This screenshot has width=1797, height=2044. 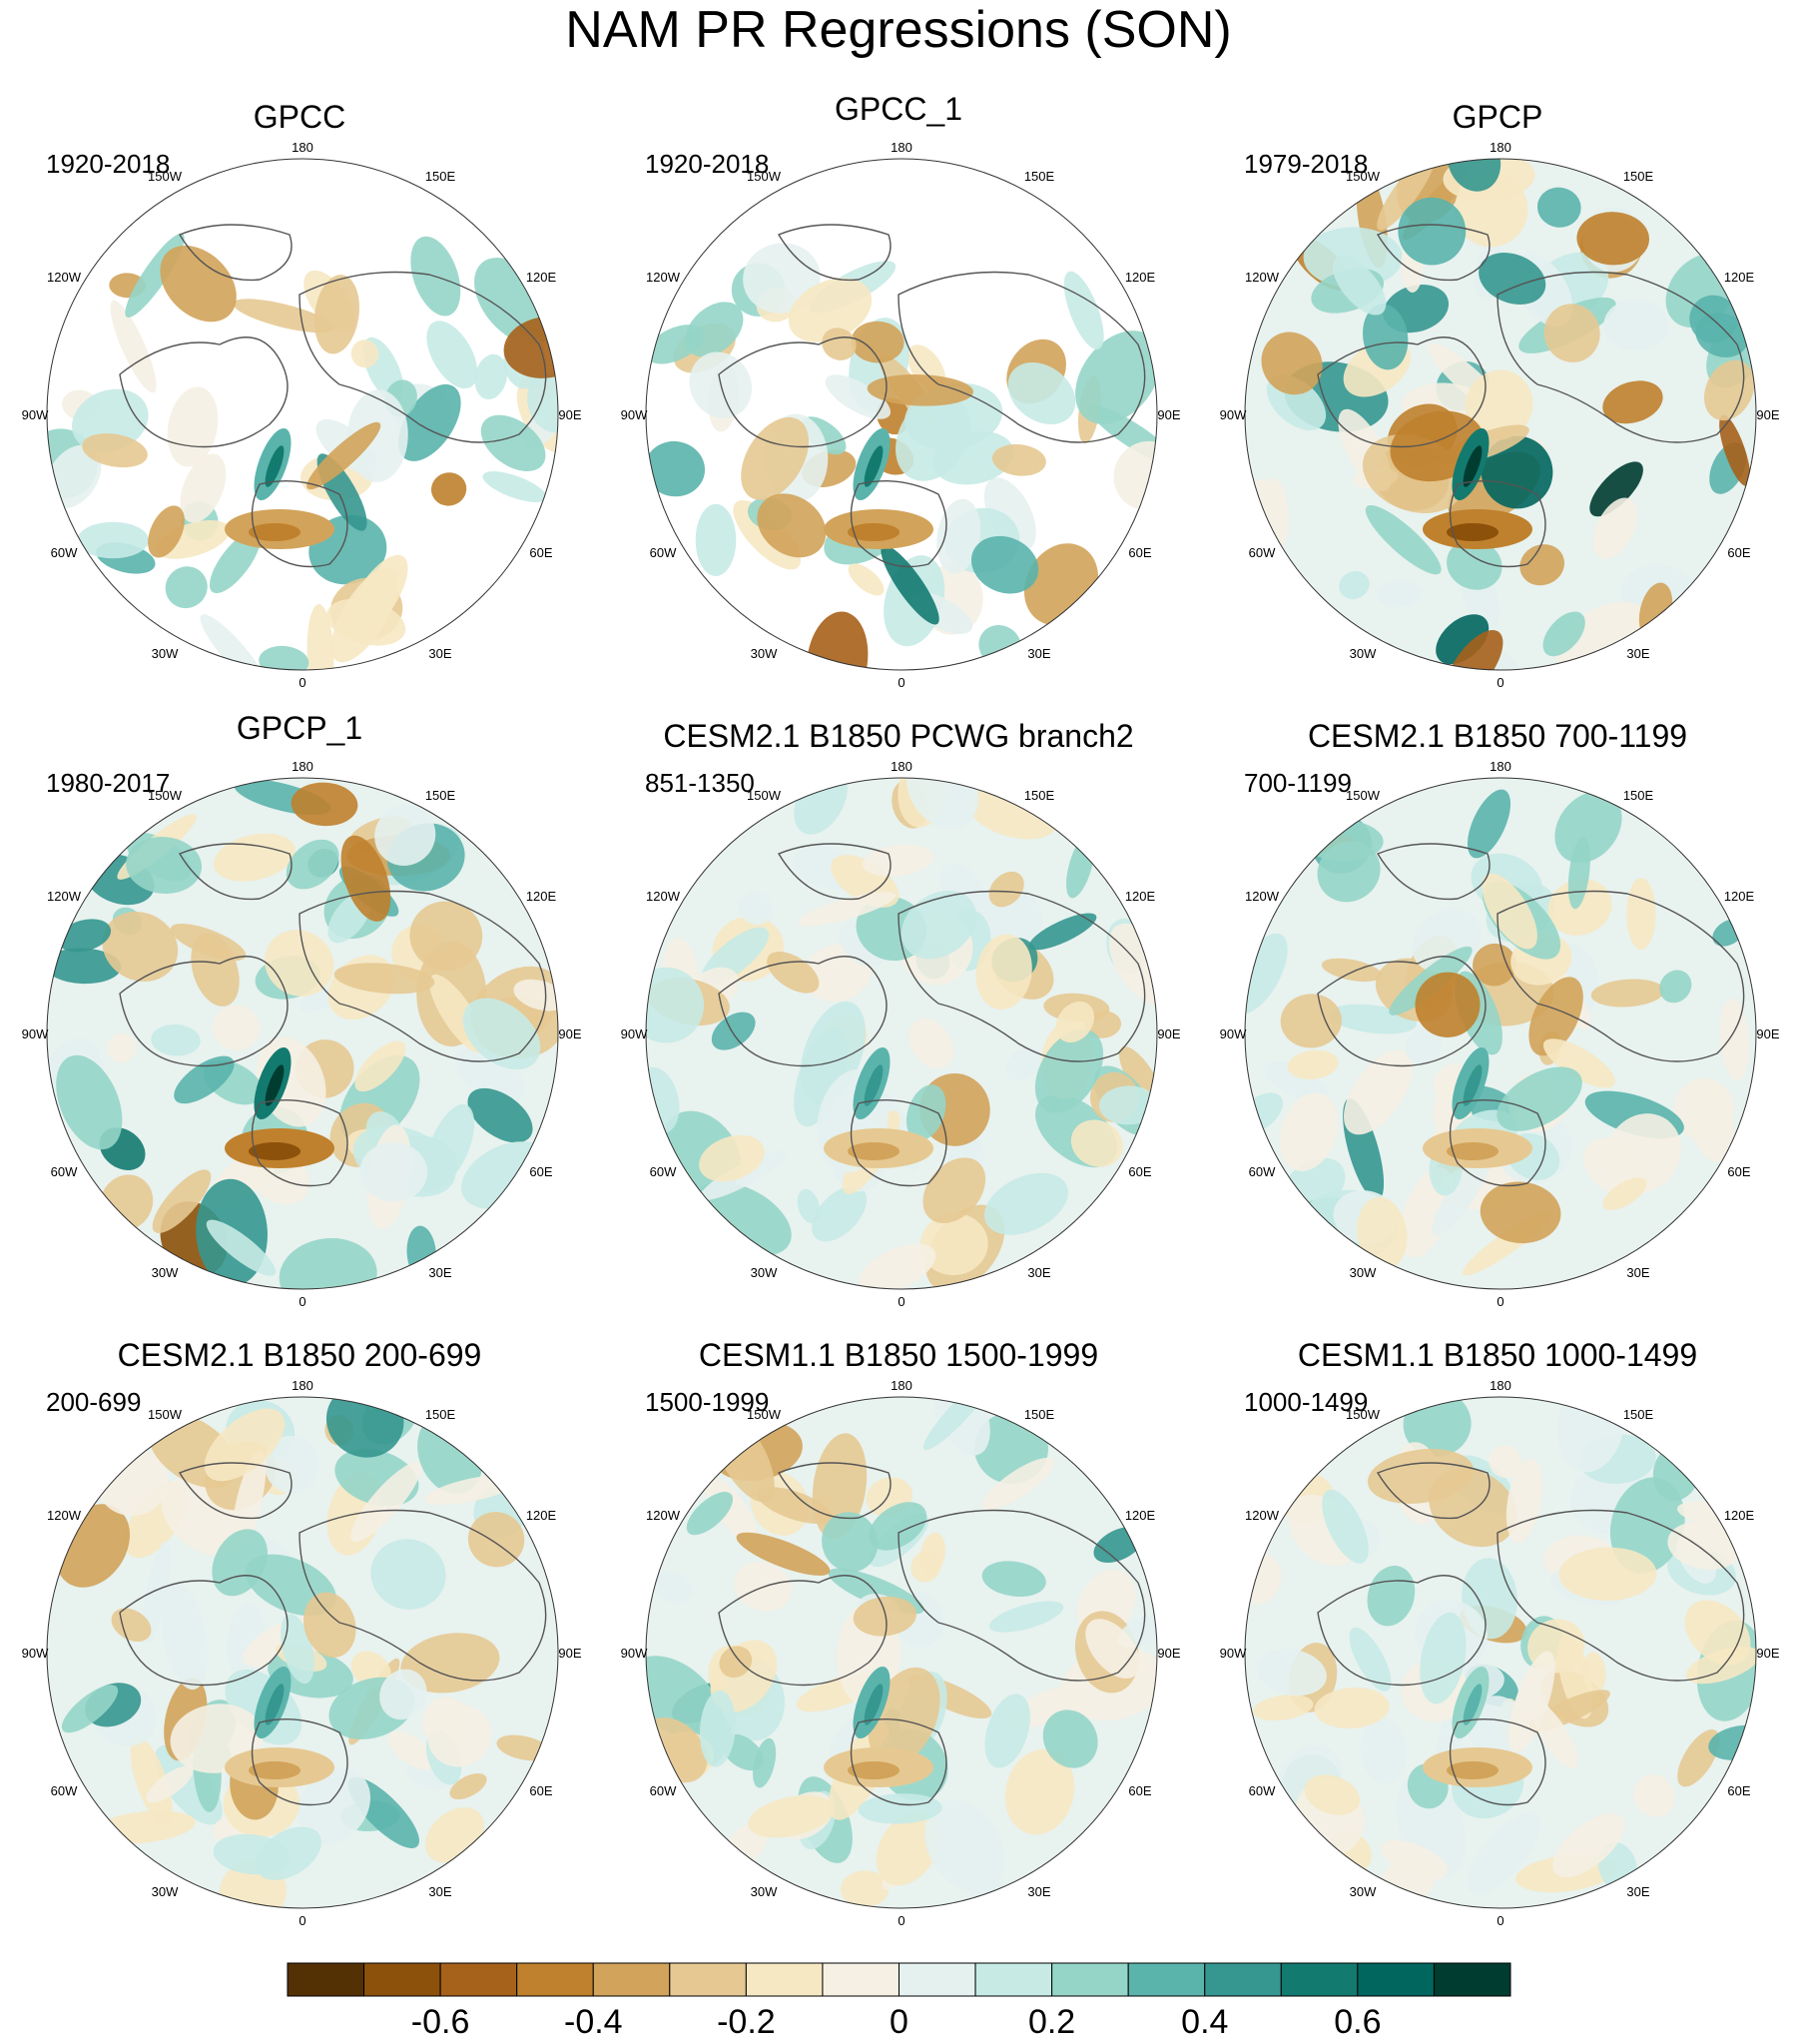 I want to click on panel-title: GPCC_1, so click(x=898, y=109).